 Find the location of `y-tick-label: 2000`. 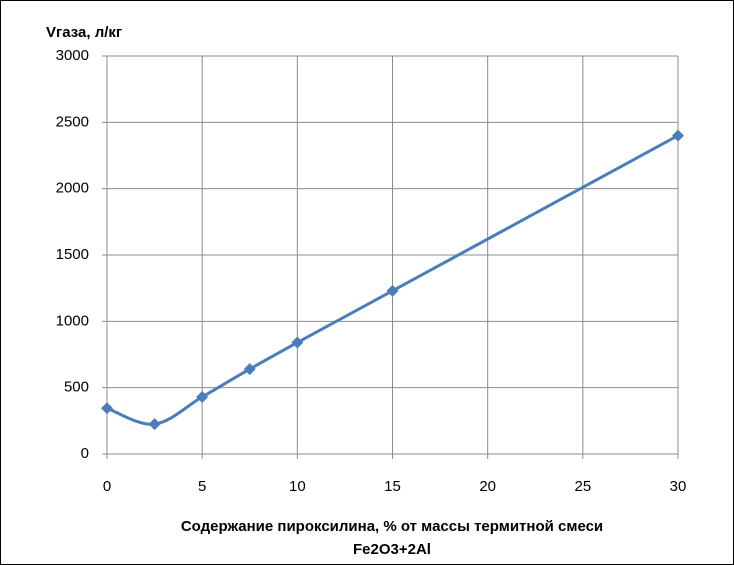

y-tick-label: 2000 is located at coordinates (72, 188).